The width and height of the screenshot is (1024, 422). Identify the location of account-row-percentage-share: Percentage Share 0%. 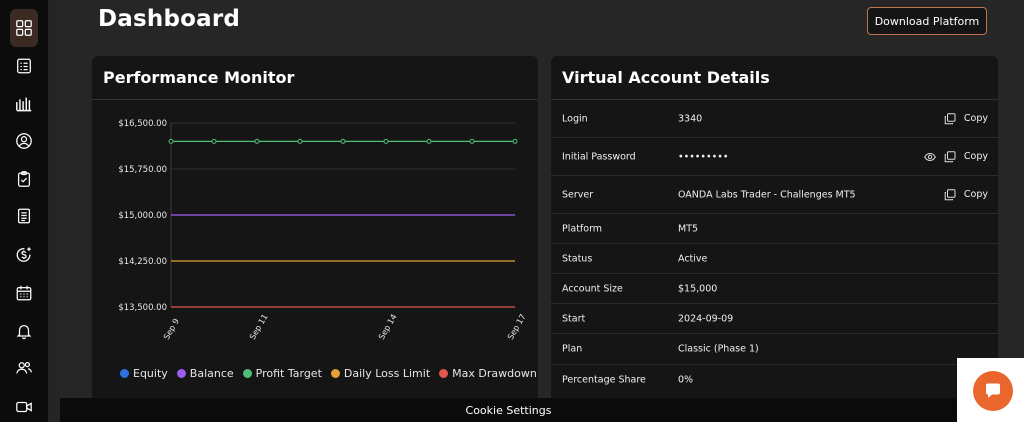
(774, 380).